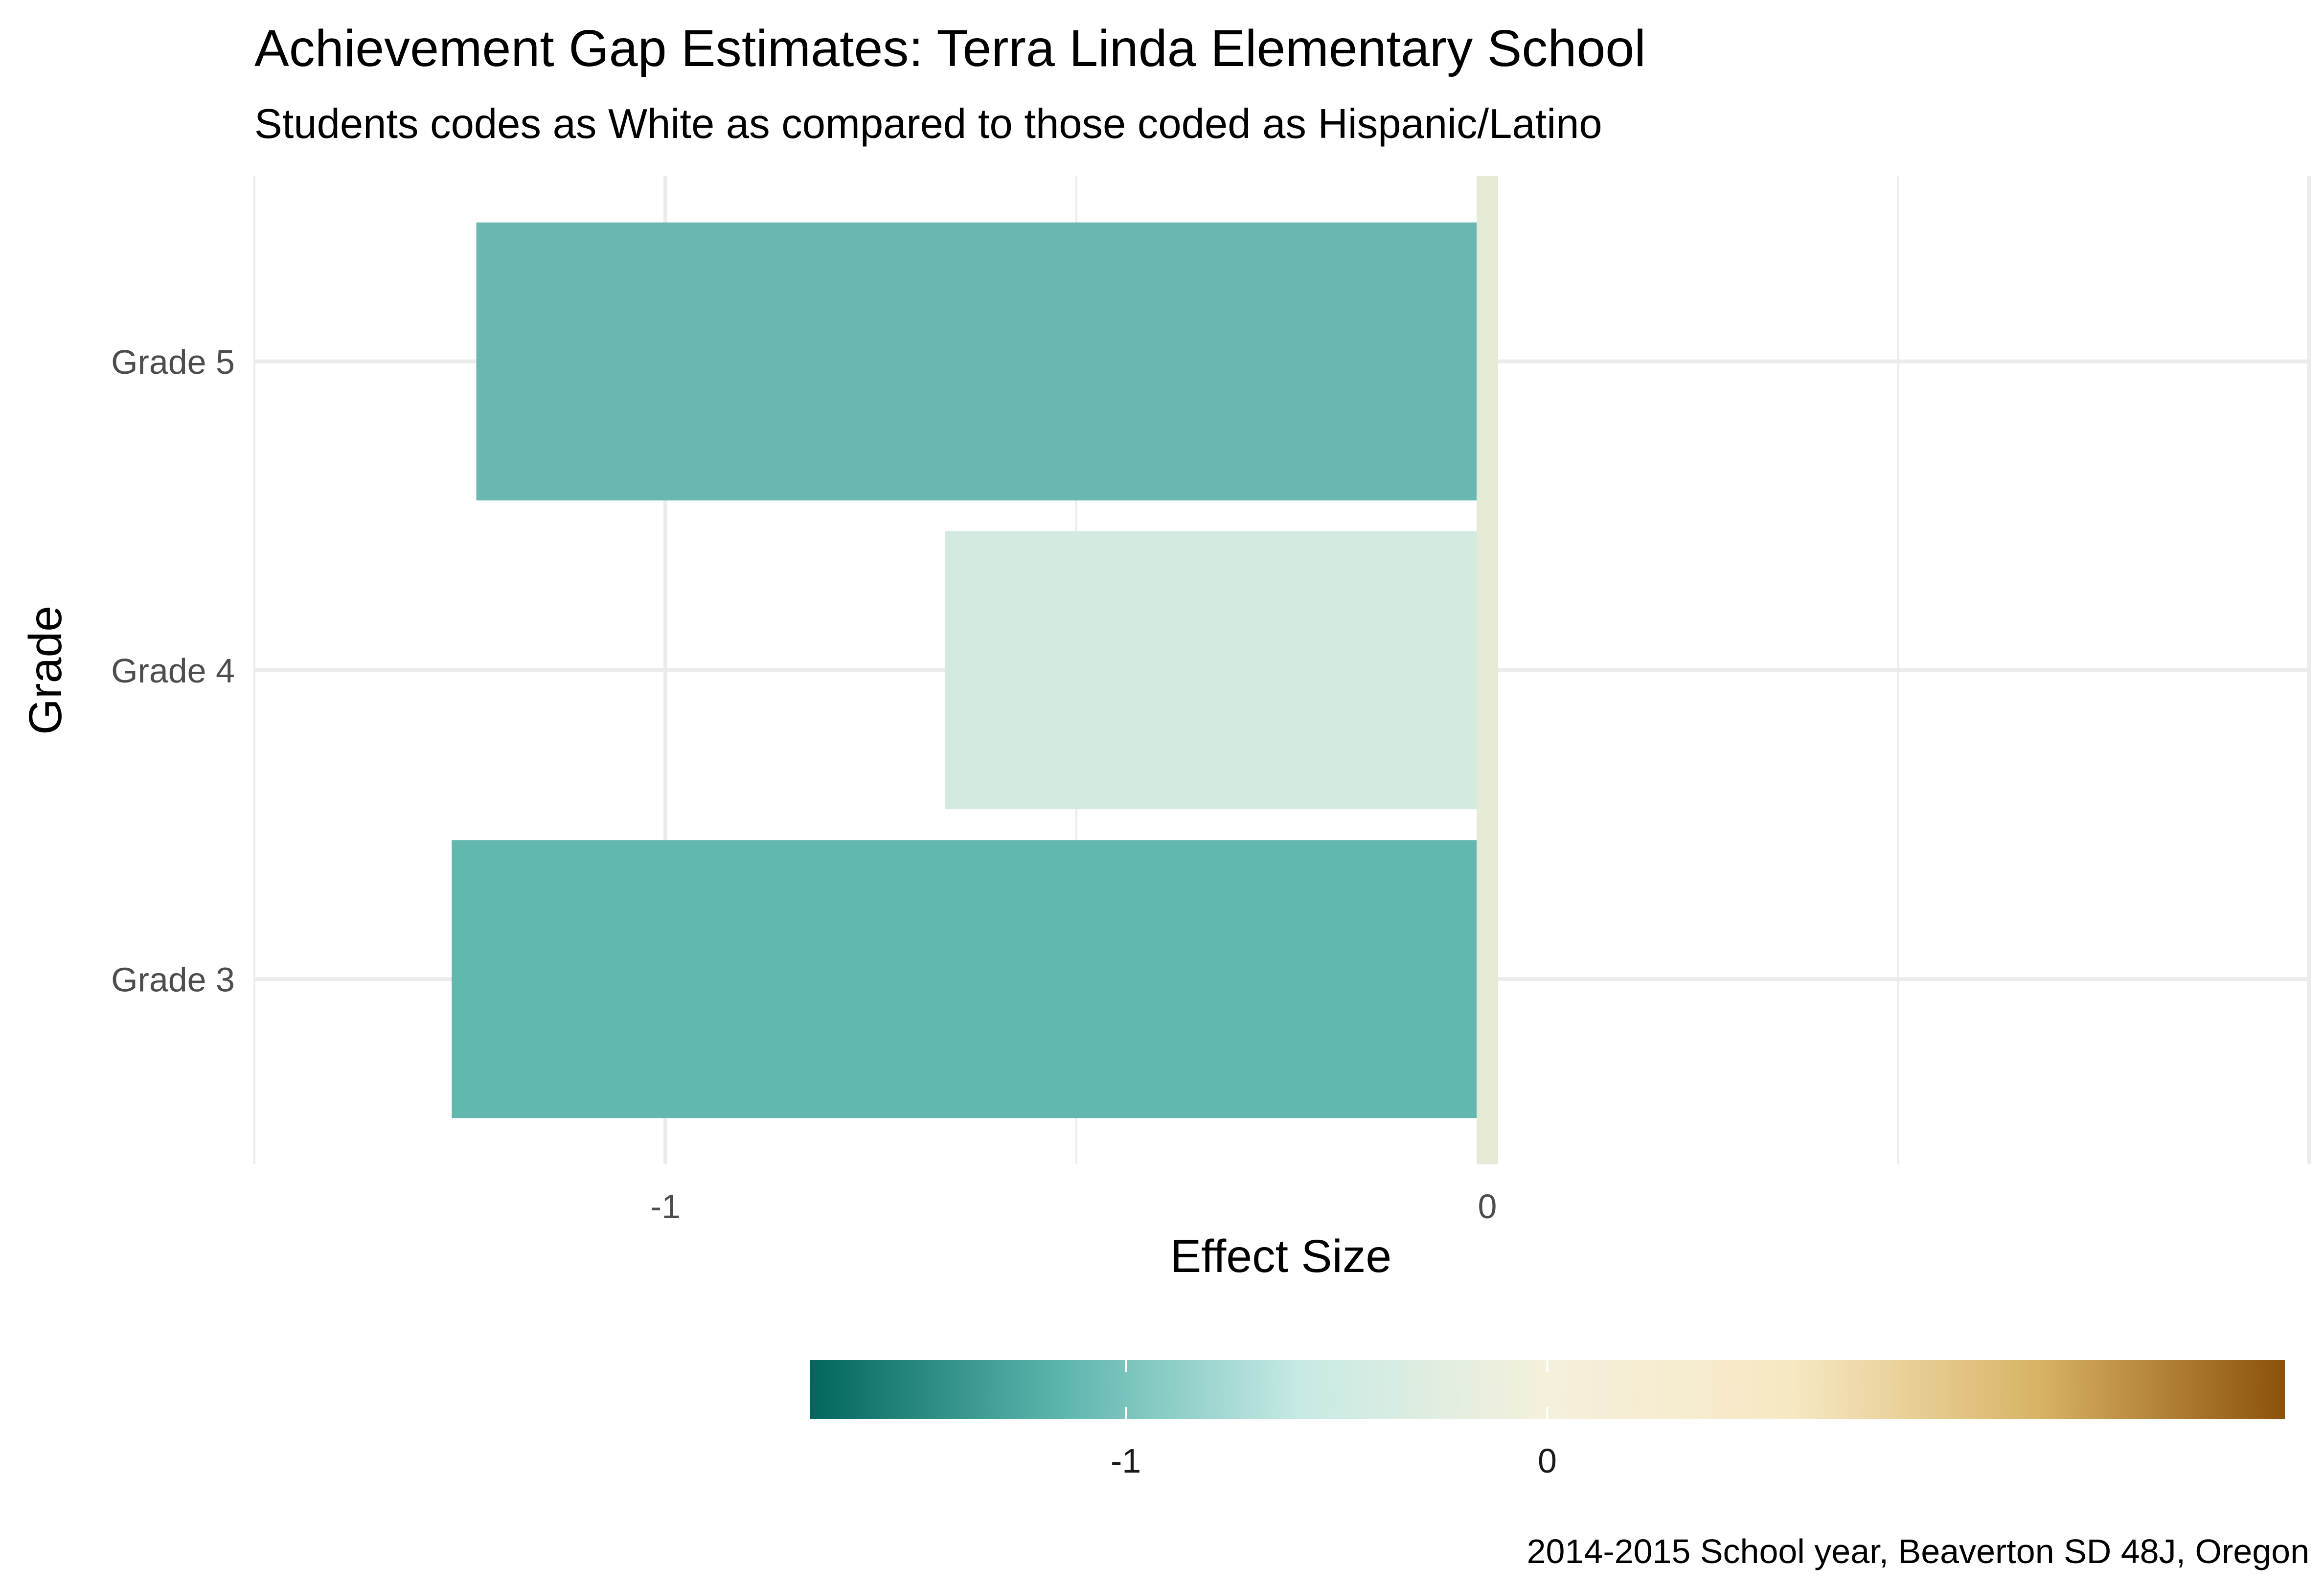 This screenshot has width=2324, height=1590. Describe the element at coordinates (666, 1206) in the screenshot. I see `x-tick-label: -1` at that location.